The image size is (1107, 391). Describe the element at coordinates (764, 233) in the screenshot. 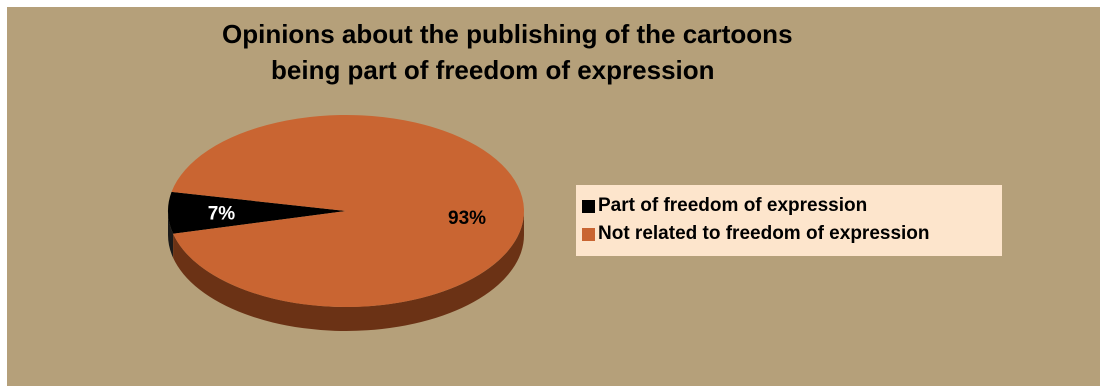

I see `legend-label-not-related: Not related to freedom of expression` at that location.